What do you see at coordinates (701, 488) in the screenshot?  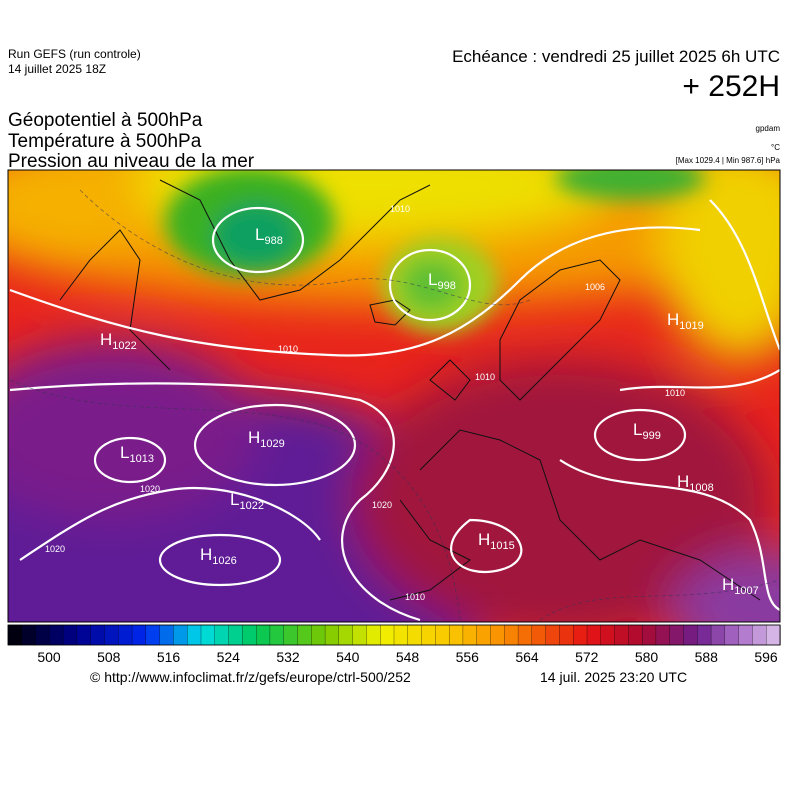 I see `center-value: 1008` at bounding box center [701, 488].